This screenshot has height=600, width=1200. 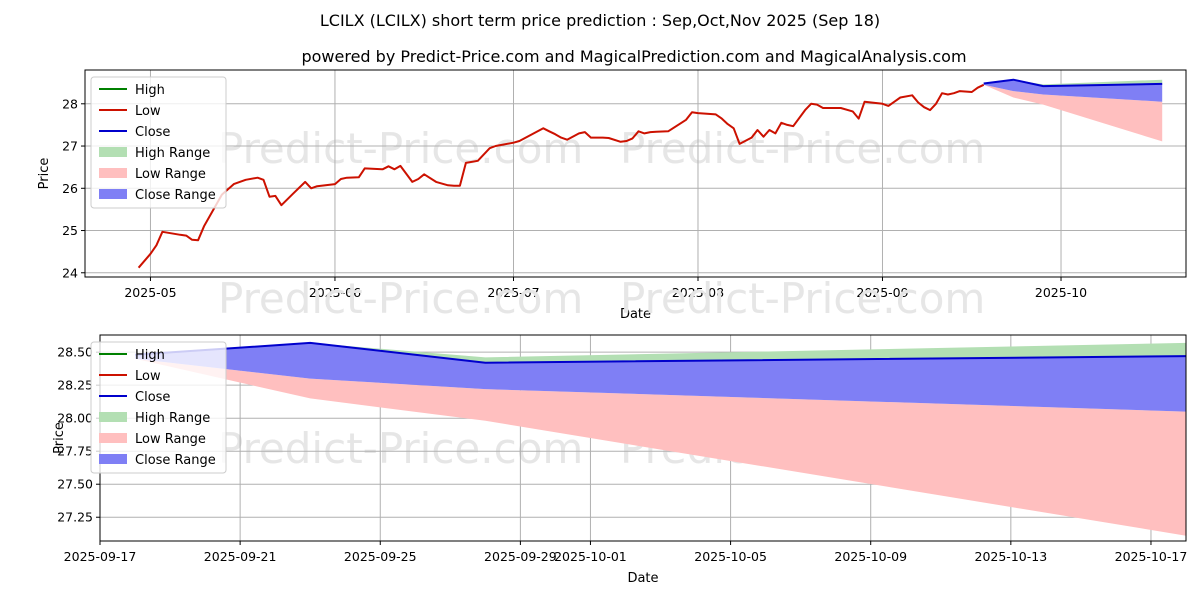 What do you see at coordinates (513, 292) in the screenshot?
I see `x-tick-label: 2025-07` at bounding box center [513, 292].